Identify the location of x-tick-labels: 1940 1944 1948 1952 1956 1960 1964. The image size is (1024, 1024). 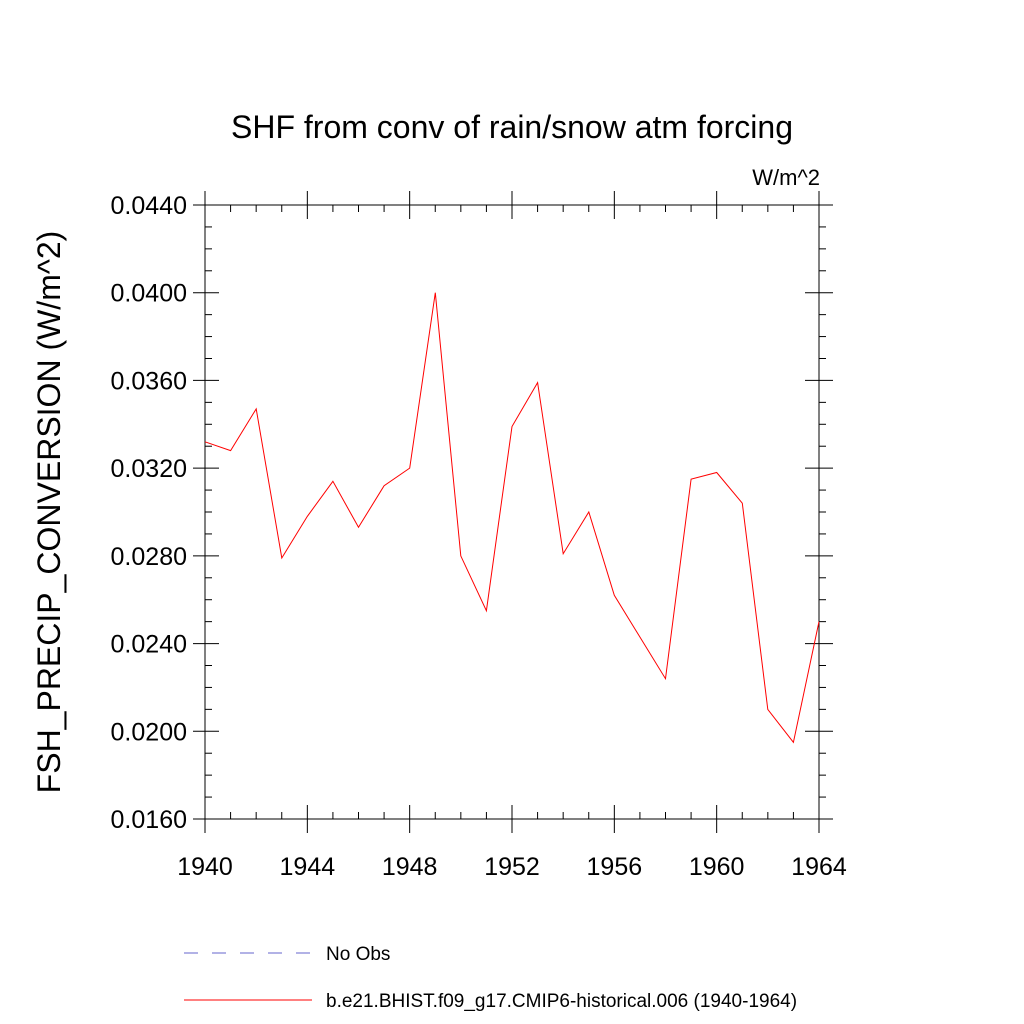
(512, 867).